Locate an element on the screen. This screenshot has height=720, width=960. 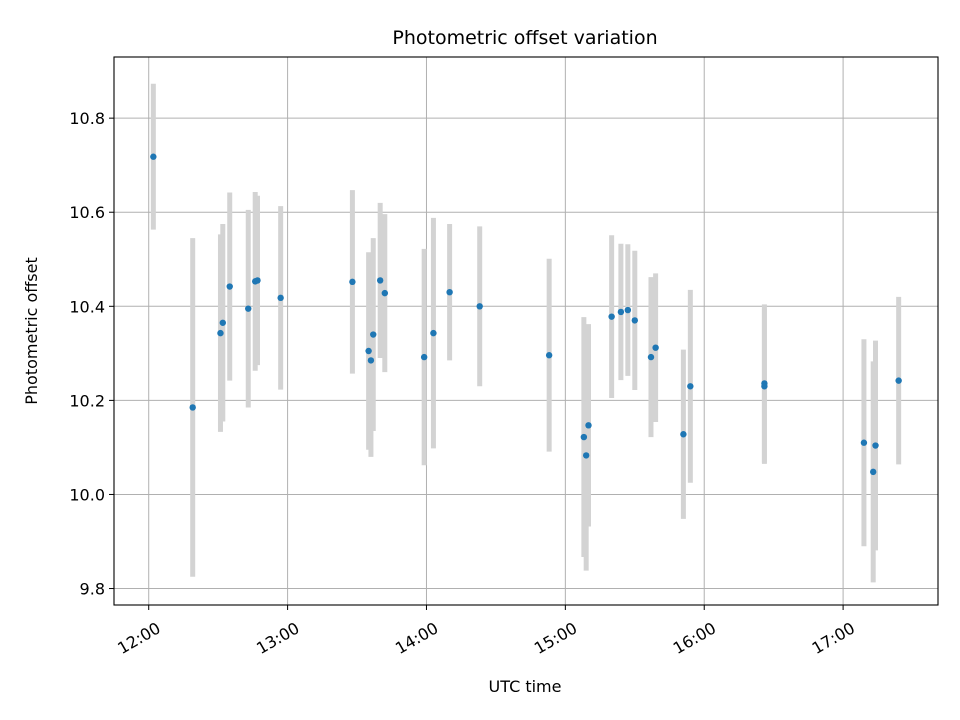
chart-title: Photometric offset variation is located at coordinates (524, 38).